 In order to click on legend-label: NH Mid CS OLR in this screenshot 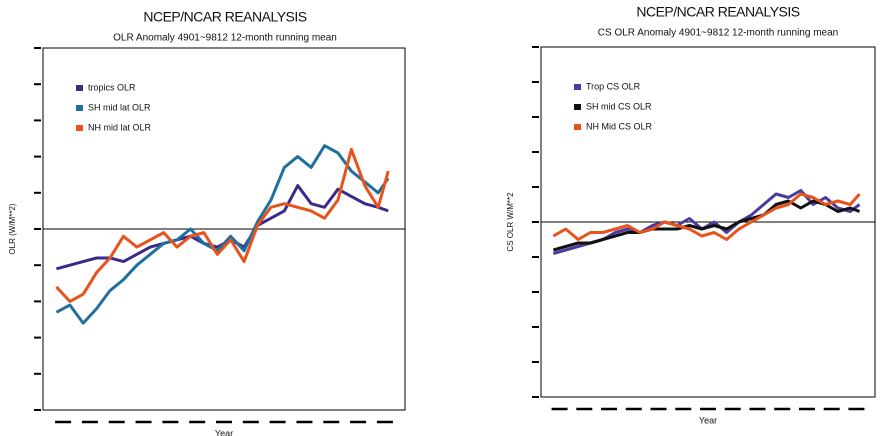, I will do `click(619, 126)`.